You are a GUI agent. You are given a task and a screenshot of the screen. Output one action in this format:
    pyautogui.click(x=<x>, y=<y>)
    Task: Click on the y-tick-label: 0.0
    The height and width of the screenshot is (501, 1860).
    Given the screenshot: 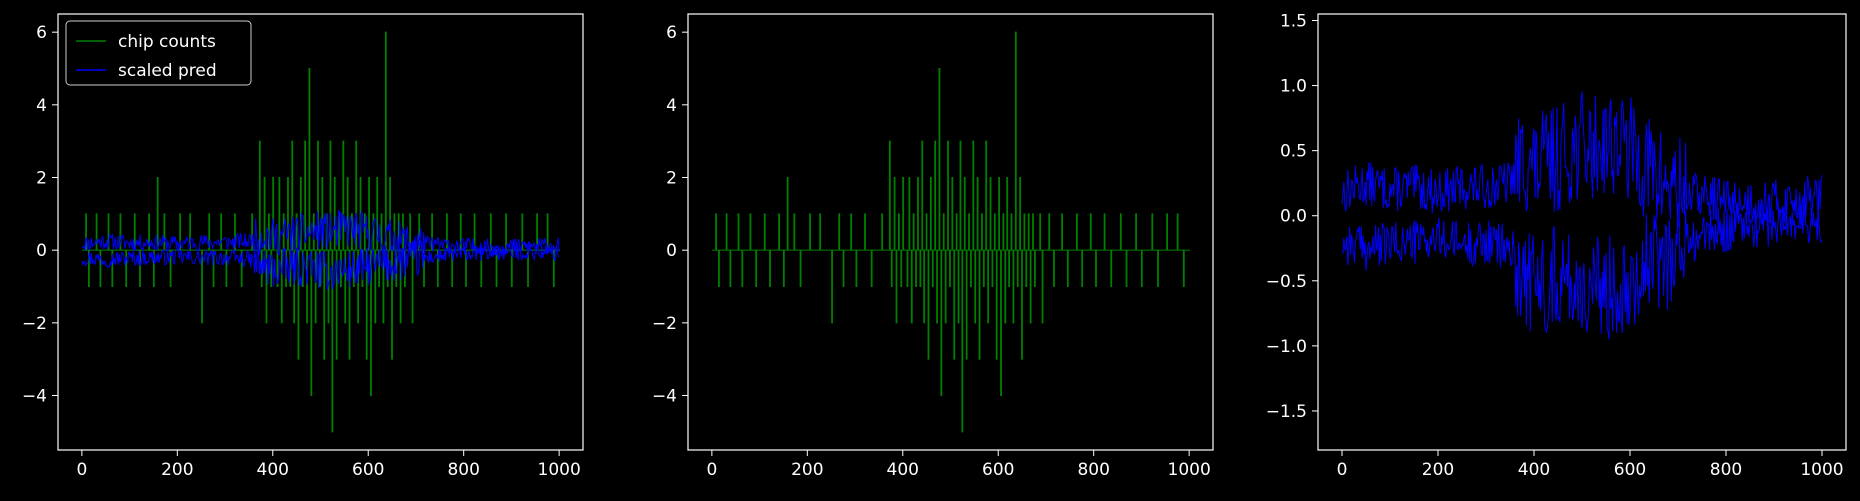 What is the action you would take?
    pyautogui.click(x=1293, y=217)
    